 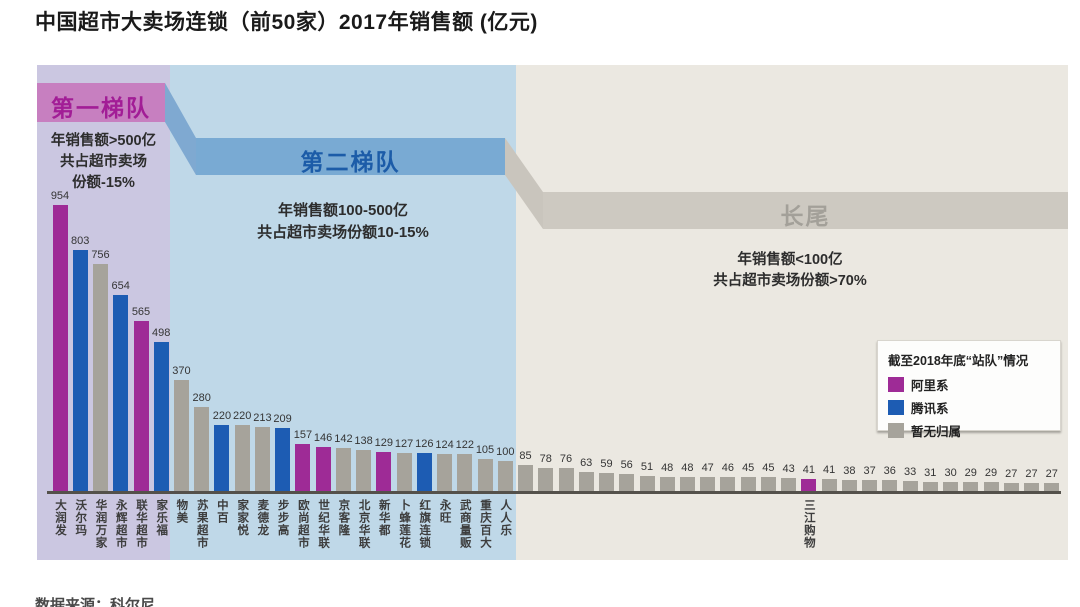 I want to click on bar-人人乐, so click(x=505, y=476).